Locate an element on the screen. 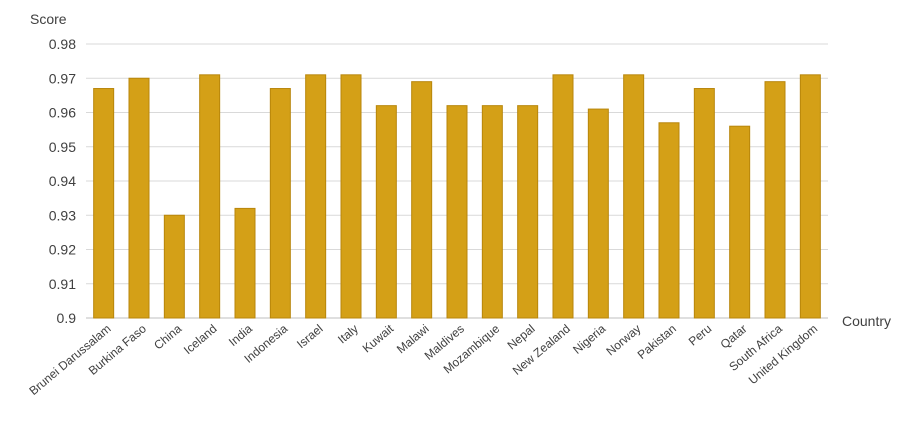  y-tick-label: 0.9 is located at coordinates (67, 318).